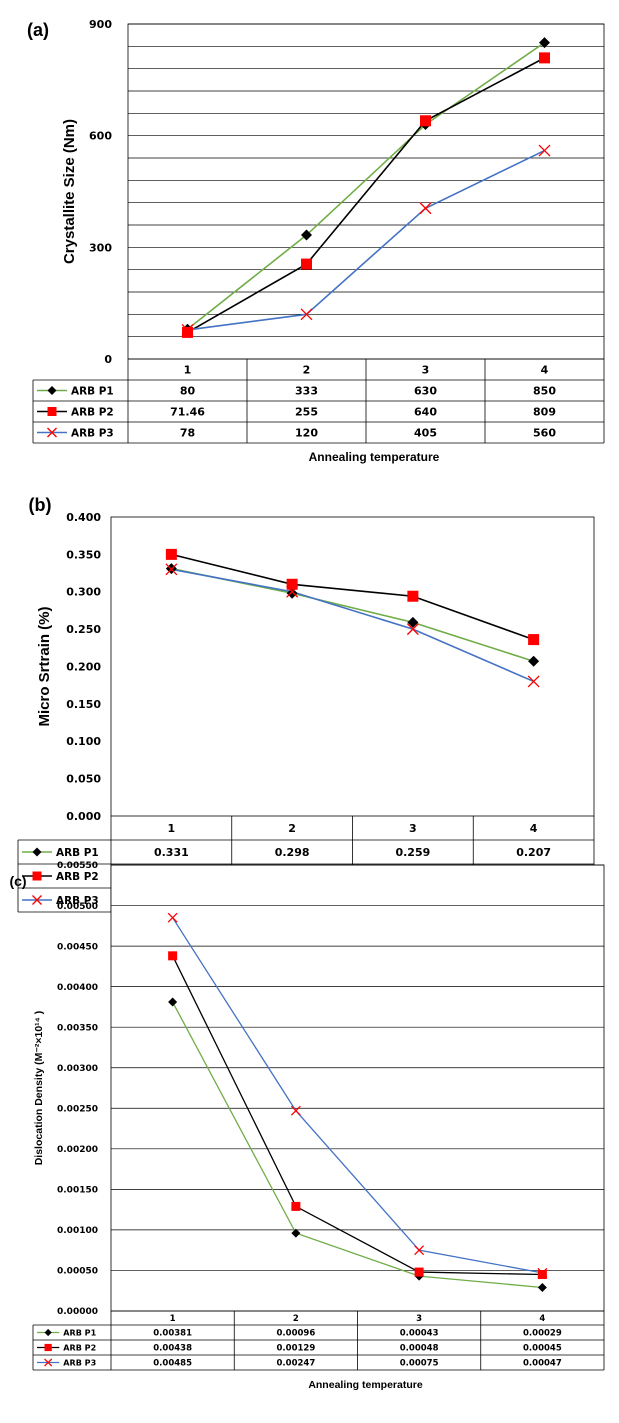  Describe the element at coordinates (425, 390) in the screenshot. I see `table-cell: 630` at that location.